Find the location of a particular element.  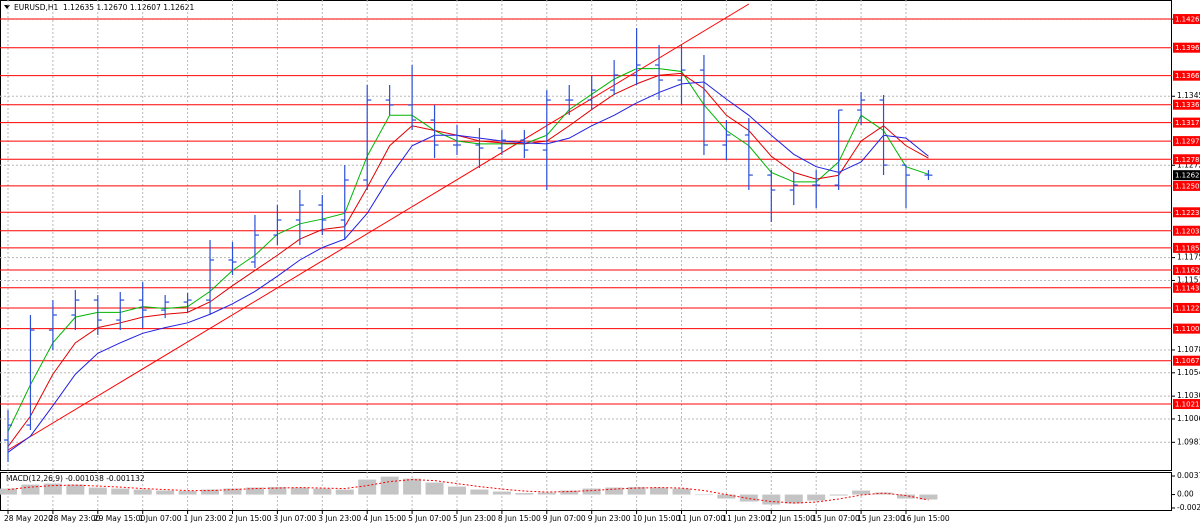

y-tick-label: 1.11755 is located at coordinates (1188, 257).